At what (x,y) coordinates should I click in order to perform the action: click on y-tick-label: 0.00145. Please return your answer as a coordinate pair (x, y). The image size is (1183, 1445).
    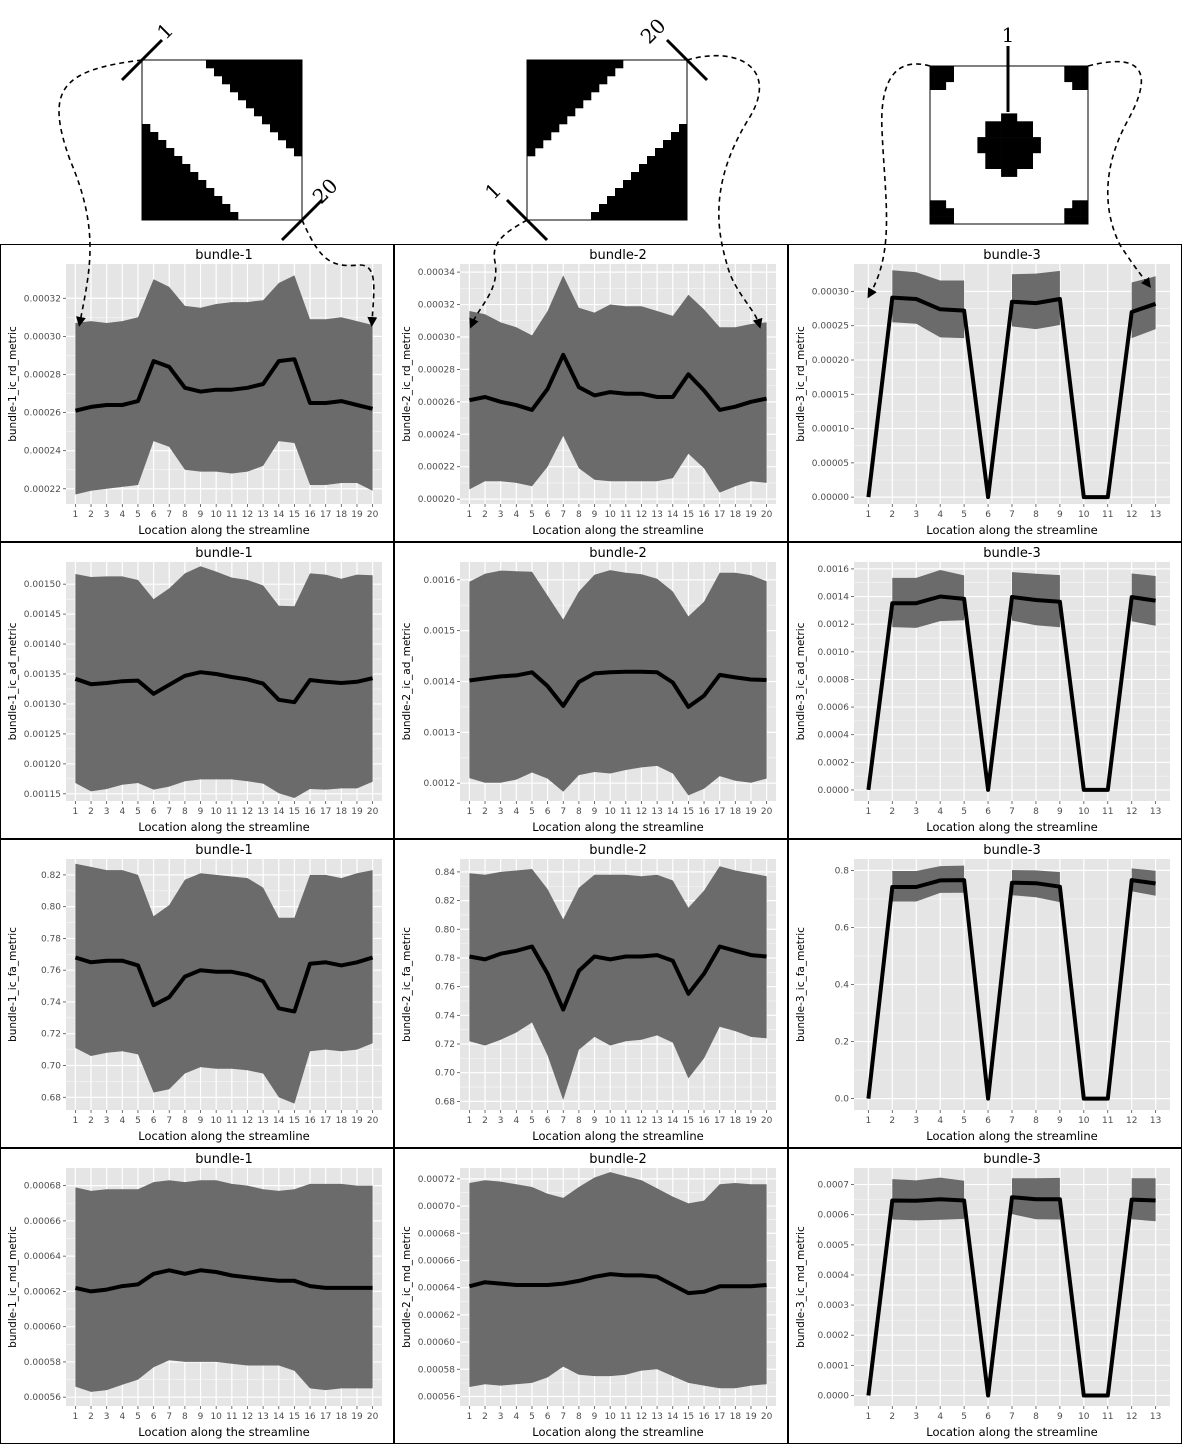
    Looking at the image, I should click on (42, 615).